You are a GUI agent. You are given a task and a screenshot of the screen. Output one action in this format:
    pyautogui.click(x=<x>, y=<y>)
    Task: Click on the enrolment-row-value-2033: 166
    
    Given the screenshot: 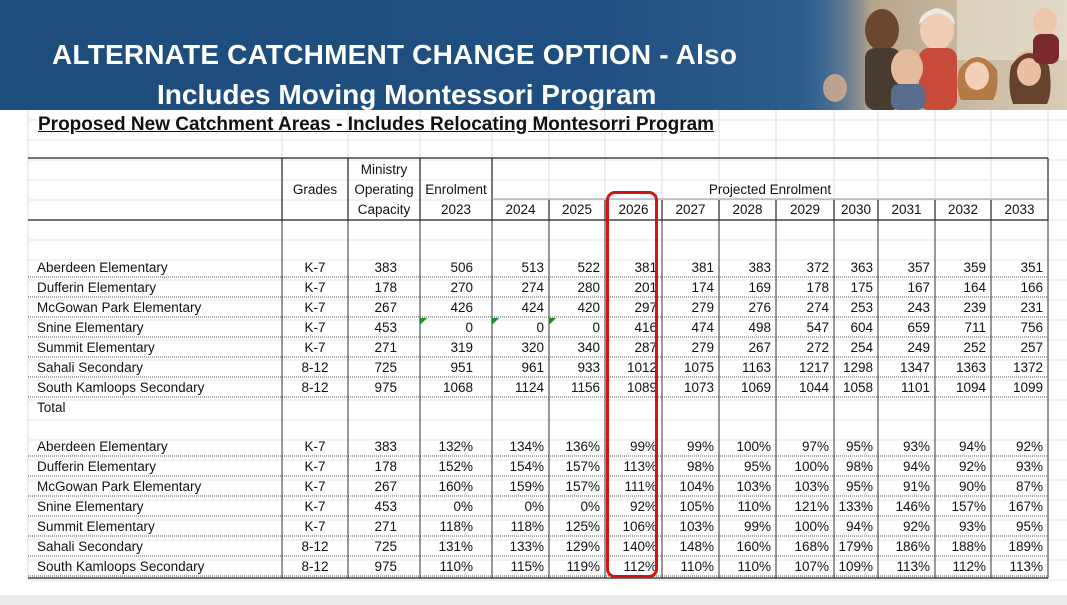 What is the action you would take?
    pyautogui.click(x=1031, y=287)
    